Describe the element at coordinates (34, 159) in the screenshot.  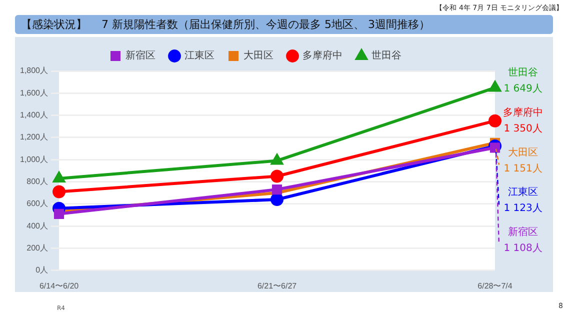
I see `y-tick-label: 1,000人` at that location.